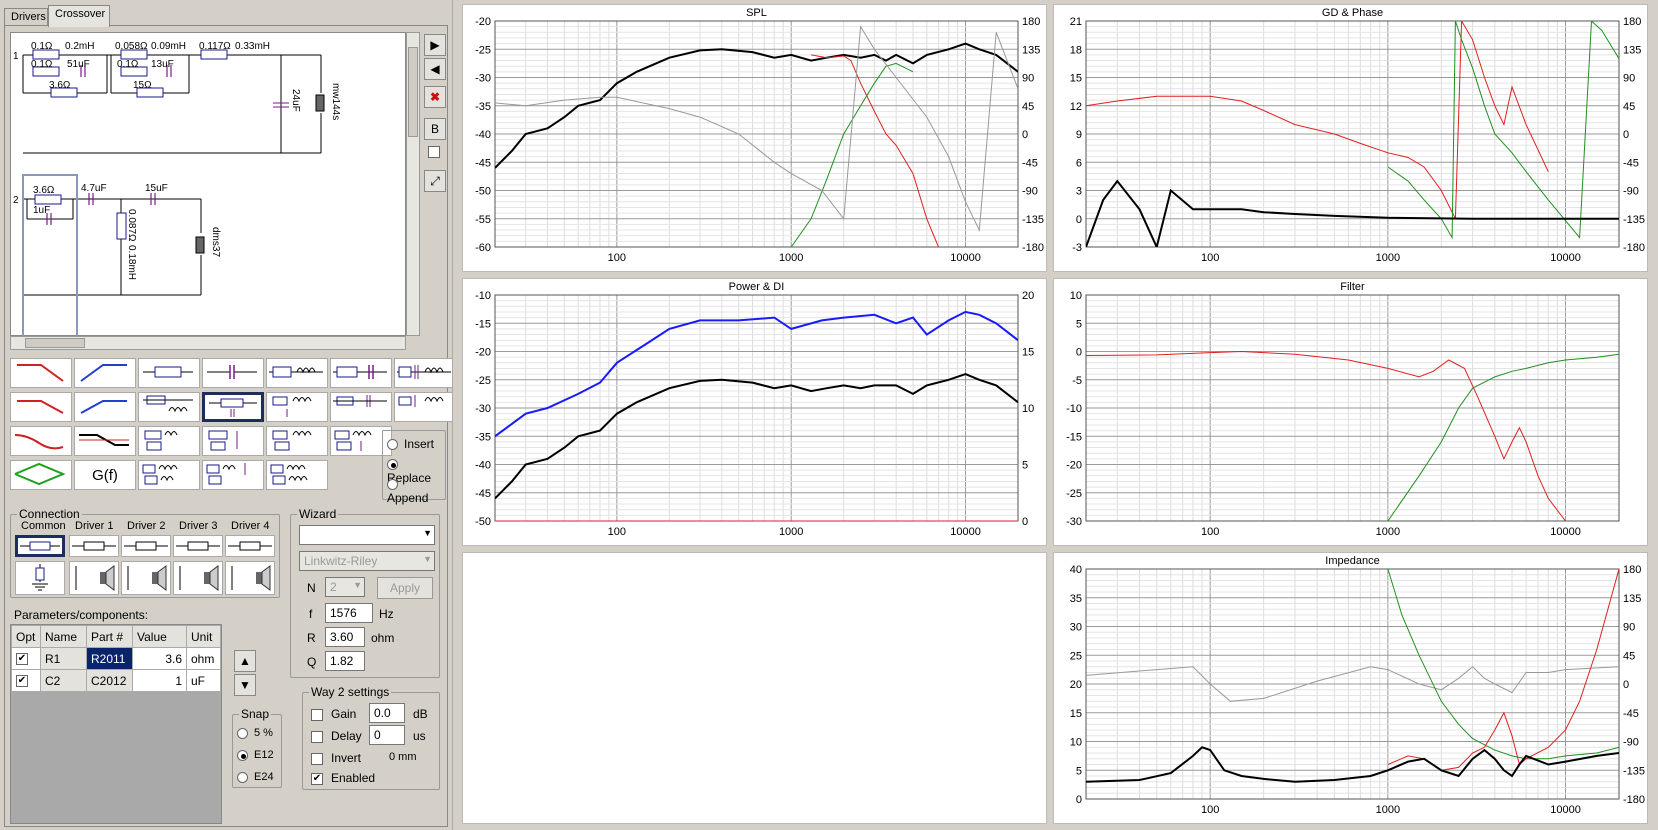  What do you see at coordinates (146, 578) in the screenshot?
I see `conn-driver2-speaker` at bounding box center [146, 578].